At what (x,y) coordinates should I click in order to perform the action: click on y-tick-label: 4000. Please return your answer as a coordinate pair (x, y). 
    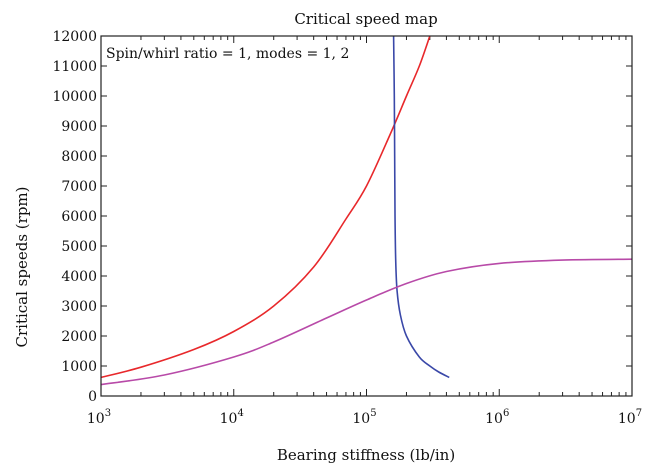
    Looking at the image, I should click on (79, 277).